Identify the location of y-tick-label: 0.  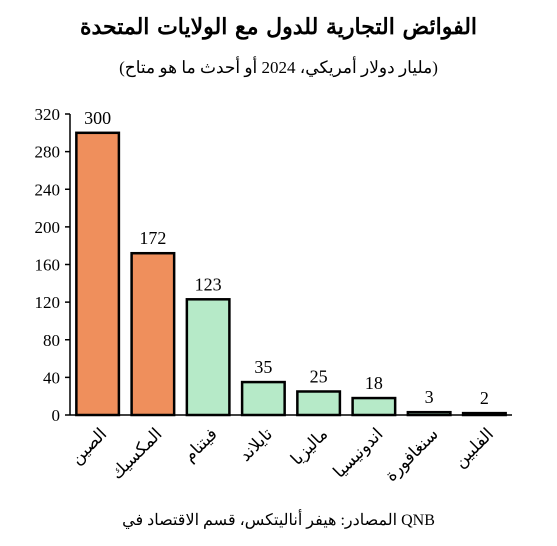
(56, 415).